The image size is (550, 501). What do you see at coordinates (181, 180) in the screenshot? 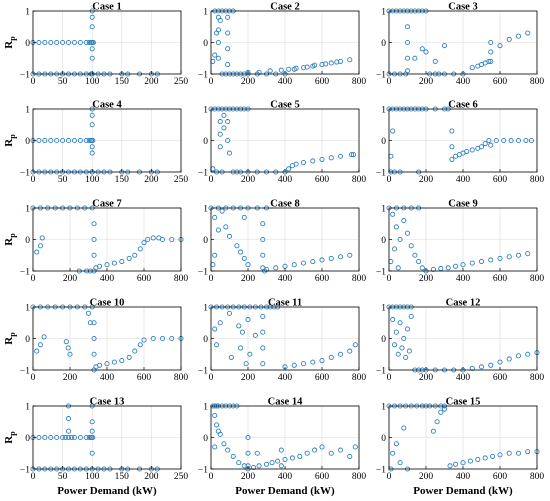
I see `x-tick-label: 250` at bounding box center [181, 180].